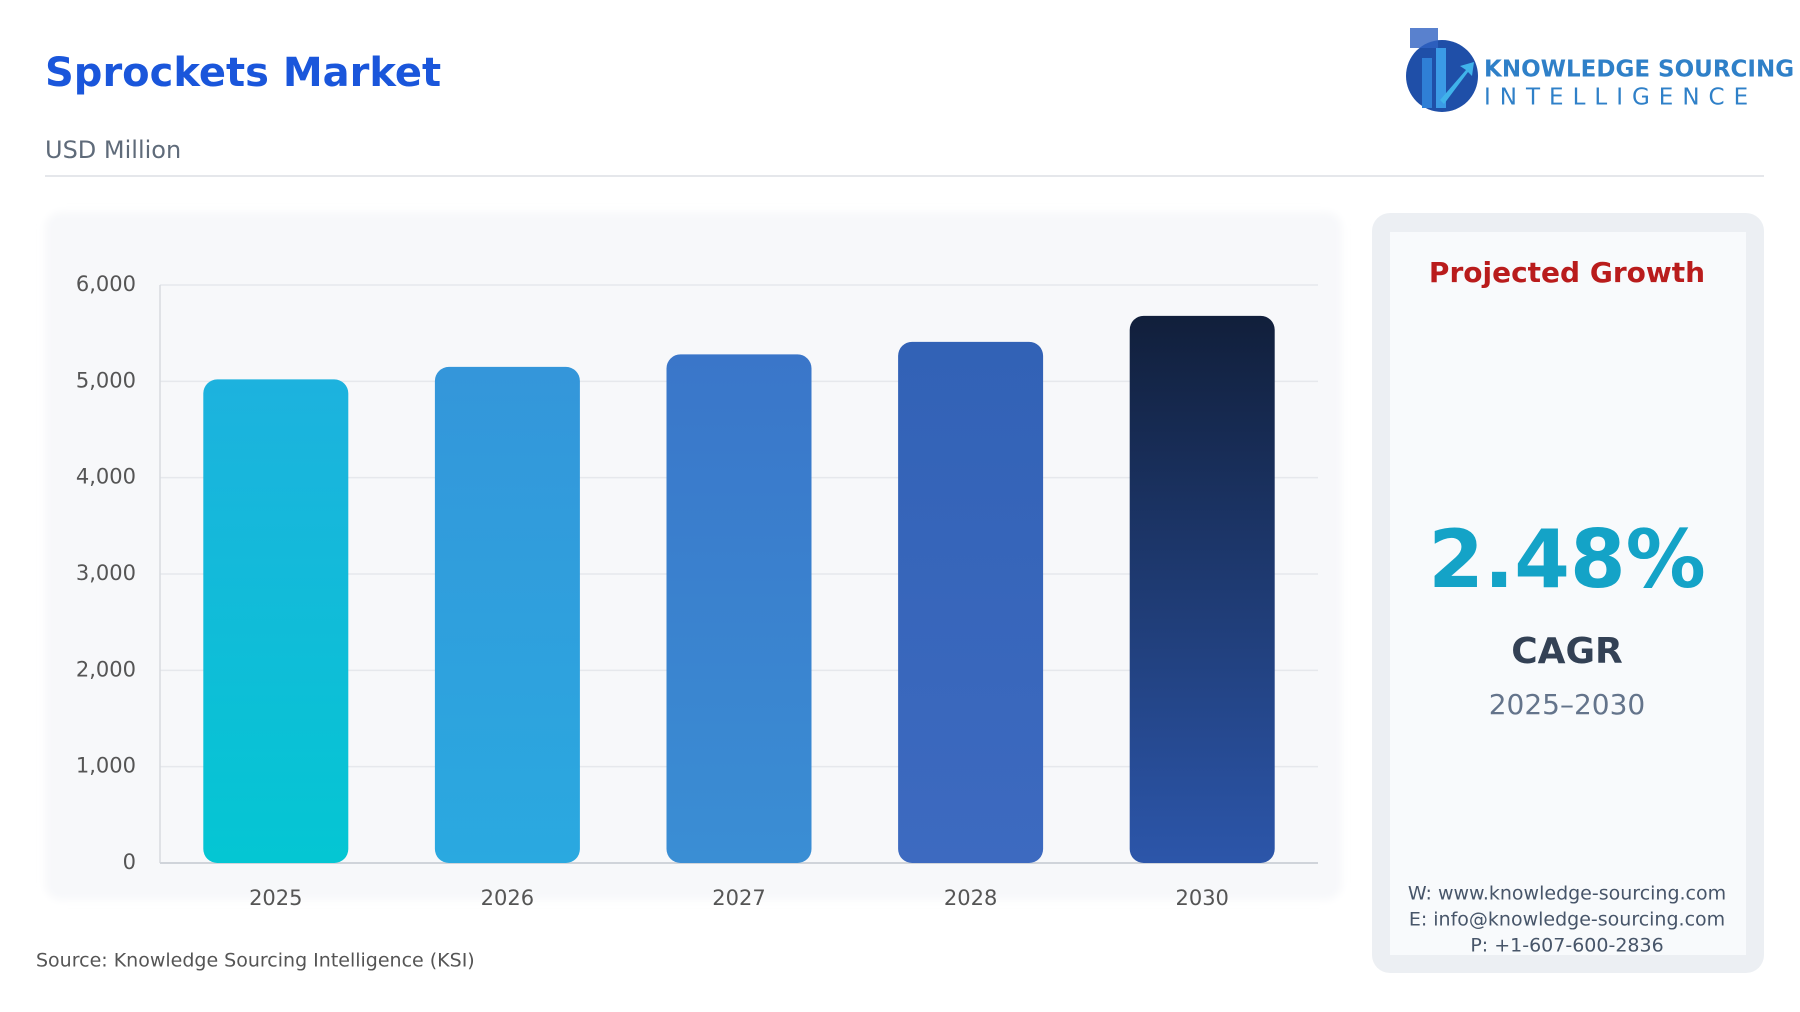 This screenshot has height=1012, width=1800. What do you see at coordinates (1567, 704) in the screenshot?
I see `cagr-period: 2025–2030` at bounding box center [1567, 704].